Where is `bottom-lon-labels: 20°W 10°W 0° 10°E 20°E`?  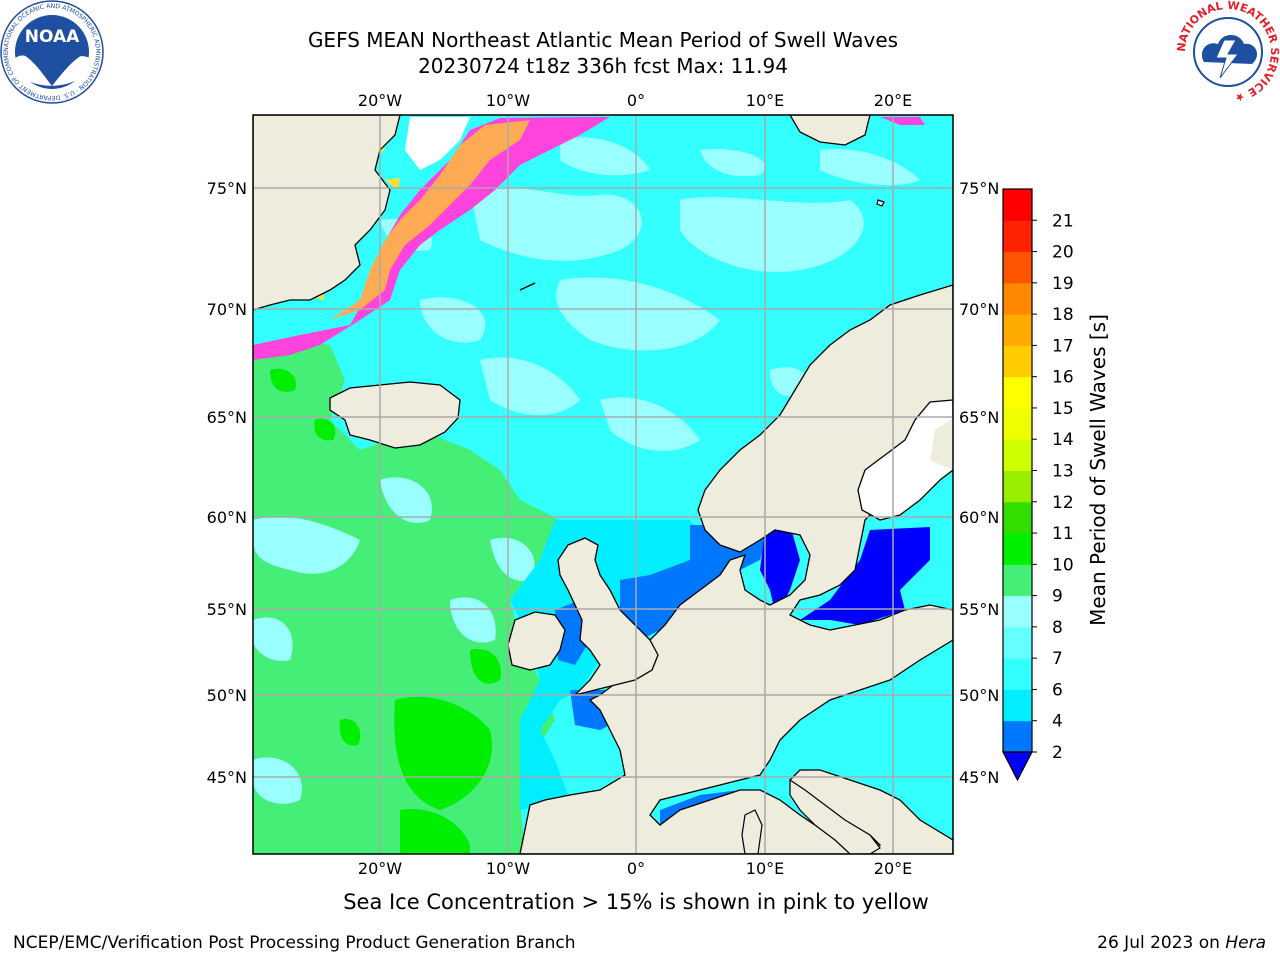 bottom-lon-labels: 20°W 10°W 0° 10°E 20°E is located at coordinates (635, 868).